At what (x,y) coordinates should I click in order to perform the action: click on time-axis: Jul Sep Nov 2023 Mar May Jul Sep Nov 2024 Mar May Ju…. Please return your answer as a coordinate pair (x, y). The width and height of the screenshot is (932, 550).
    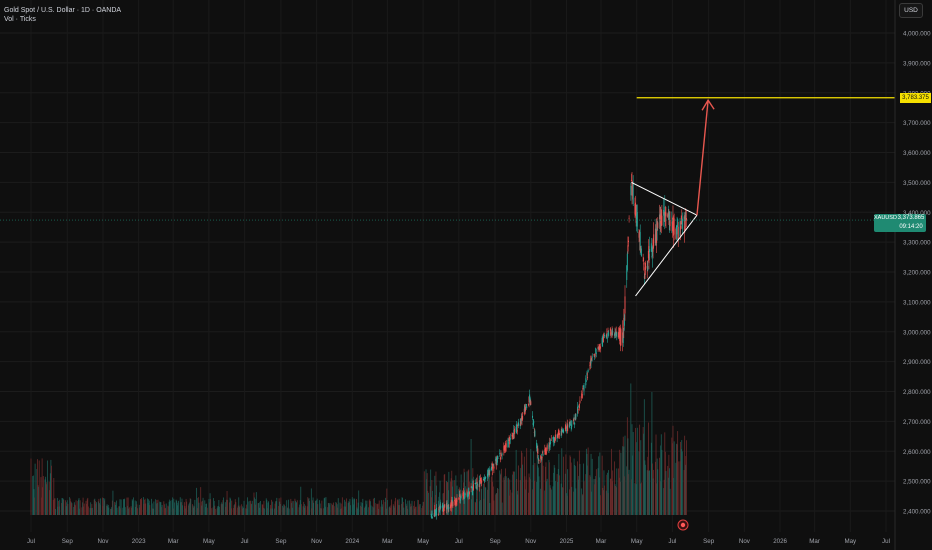
    Looking at the image, I should click on (458, 541).